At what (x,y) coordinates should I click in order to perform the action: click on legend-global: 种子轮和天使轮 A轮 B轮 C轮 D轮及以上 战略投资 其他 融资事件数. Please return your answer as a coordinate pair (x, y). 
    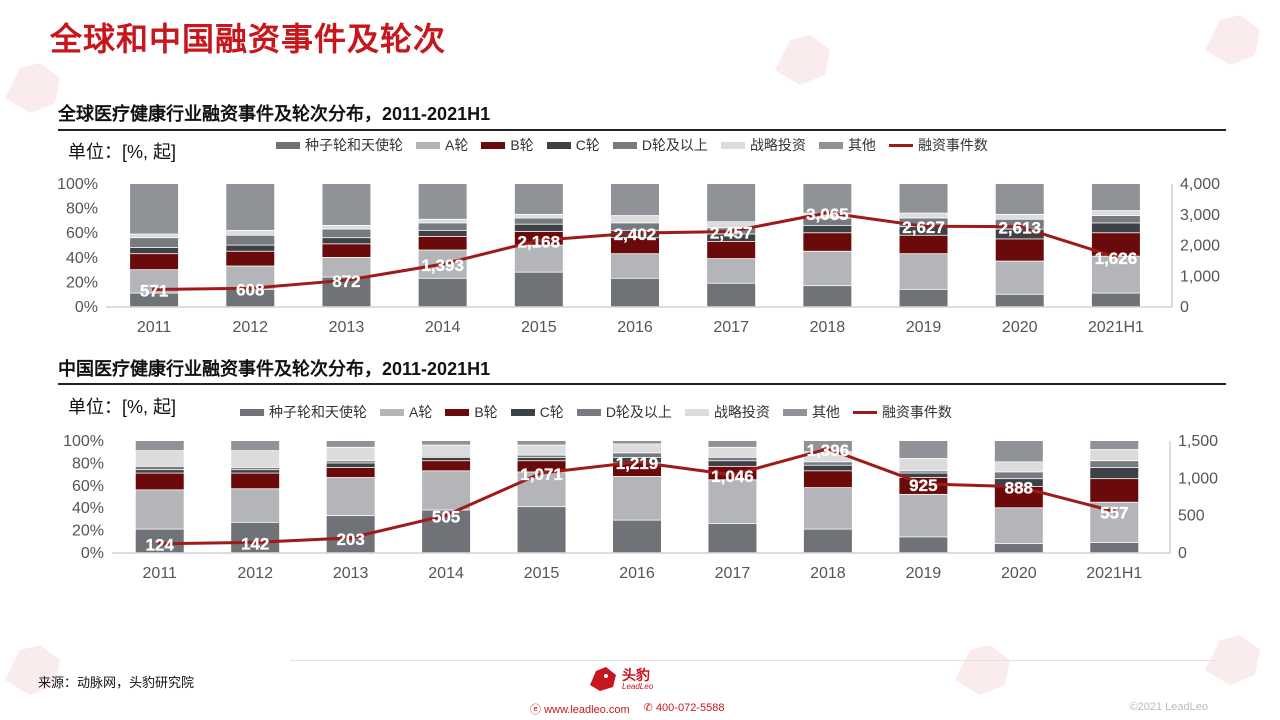
    Looking at the image, I should click on (632, 145).